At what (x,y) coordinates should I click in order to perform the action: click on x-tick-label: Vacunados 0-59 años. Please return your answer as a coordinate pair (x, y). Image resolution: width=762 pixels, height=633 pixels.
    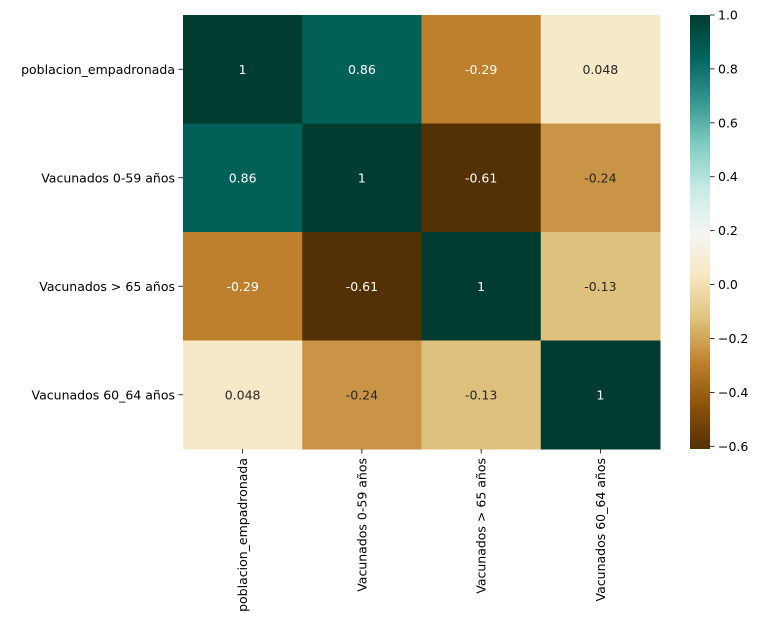
    Looking at the image, I should click on (361, 525).